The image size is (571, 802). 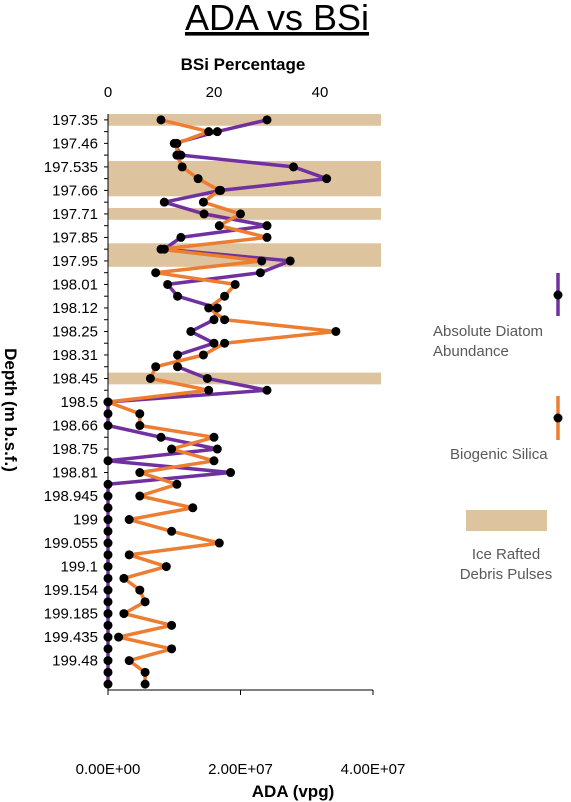 What do you see at coordinates (558, 418) in the screenshot?
I see `legend-bsi-dot` at bounding box center [558, 418].